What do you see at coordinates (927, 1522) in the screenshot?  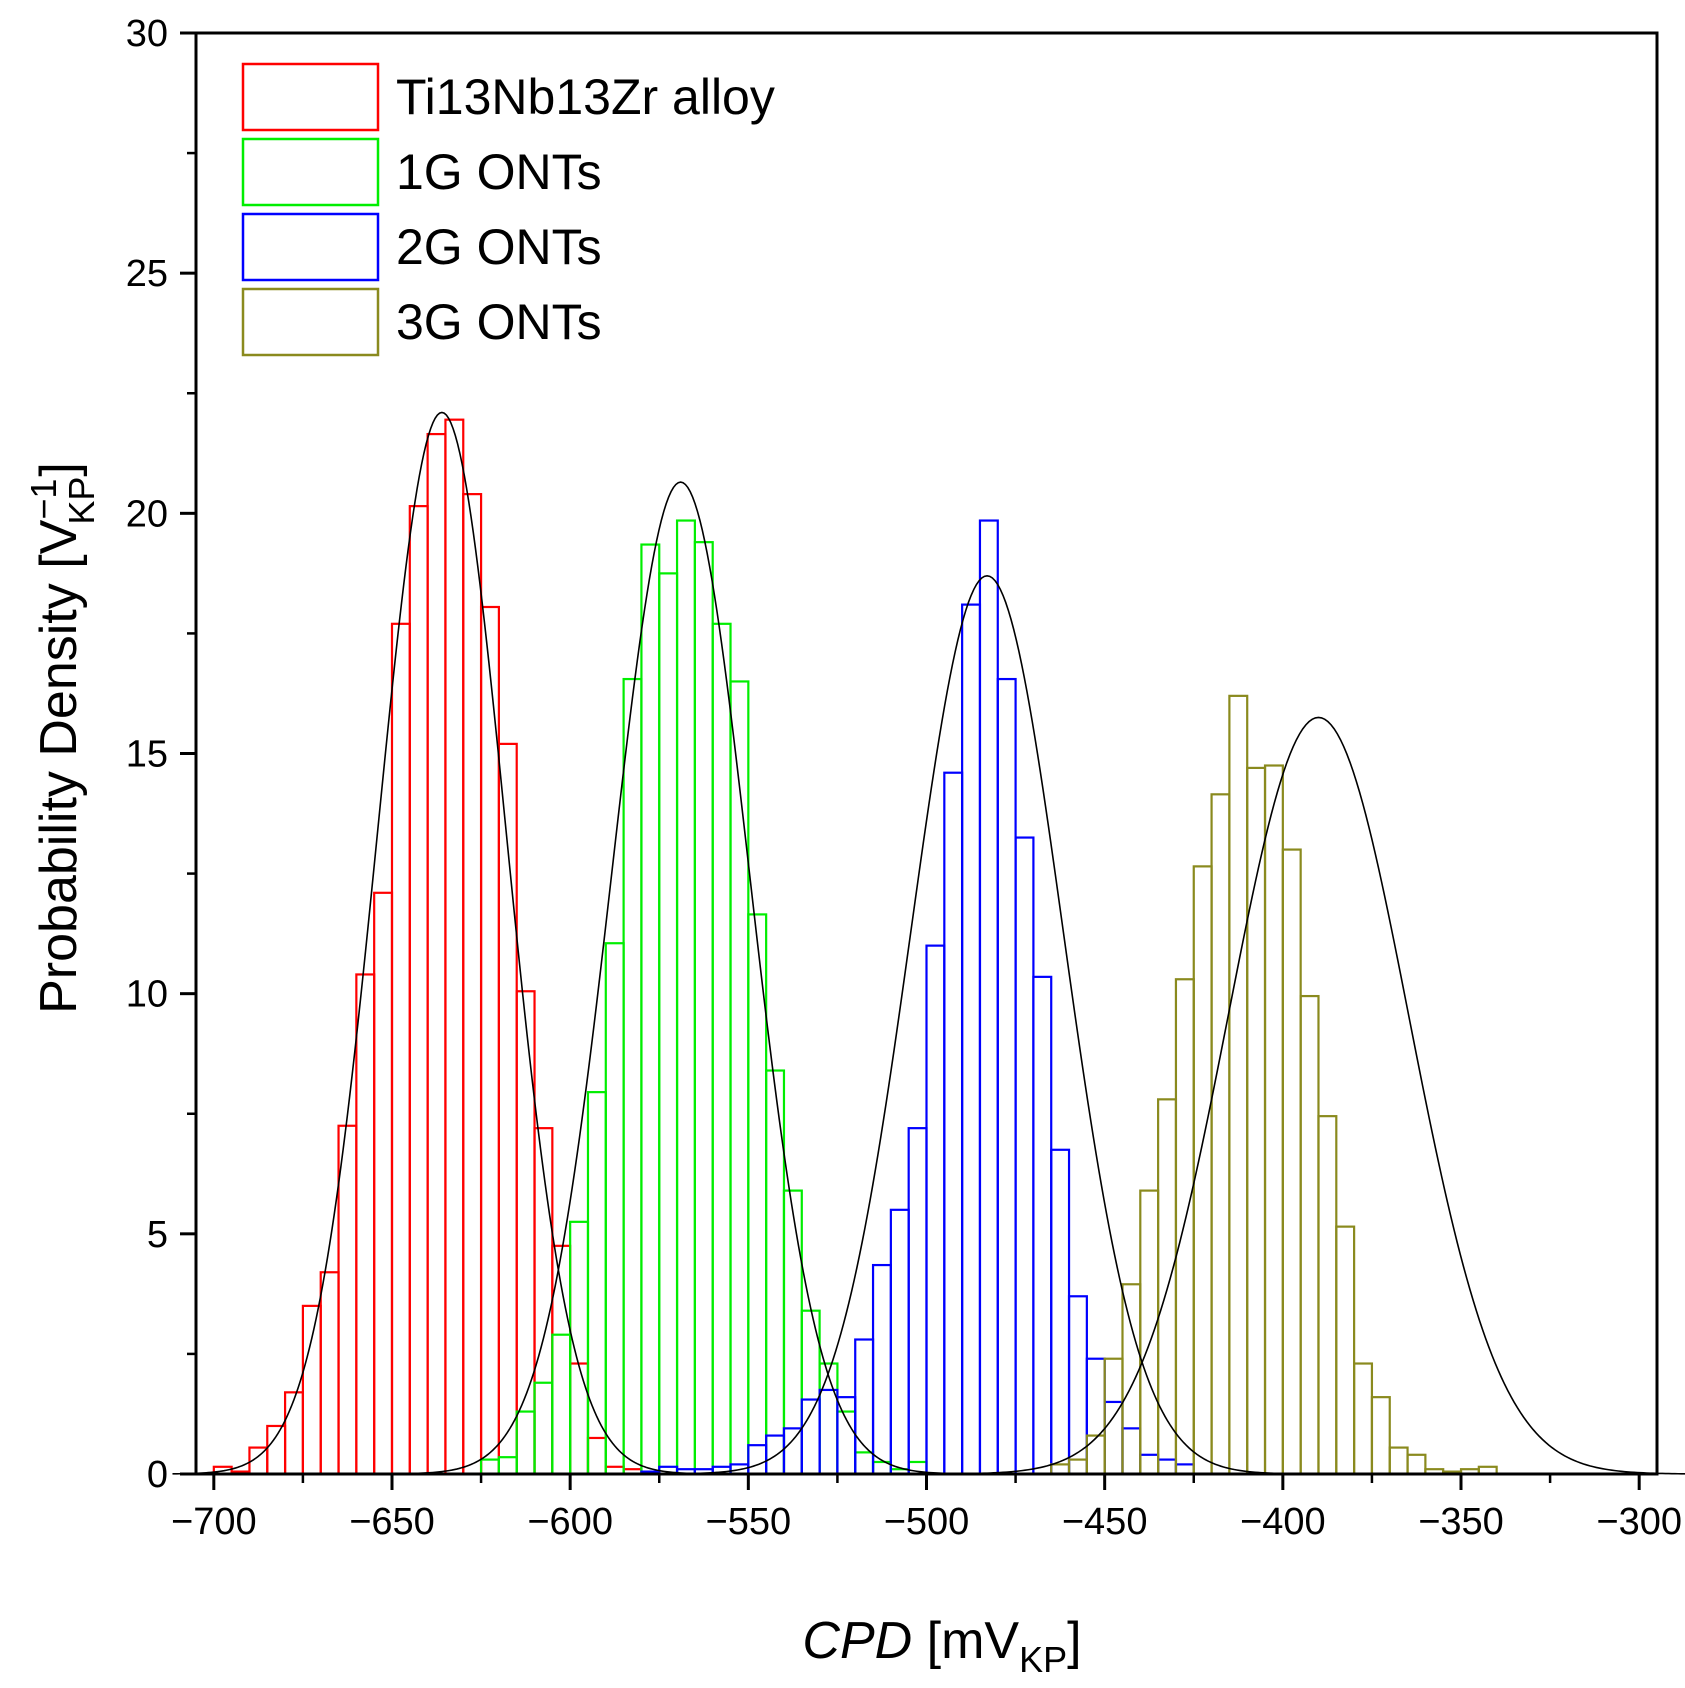 I see `x-tick-label: −500` at bounding box center [927, 1522].